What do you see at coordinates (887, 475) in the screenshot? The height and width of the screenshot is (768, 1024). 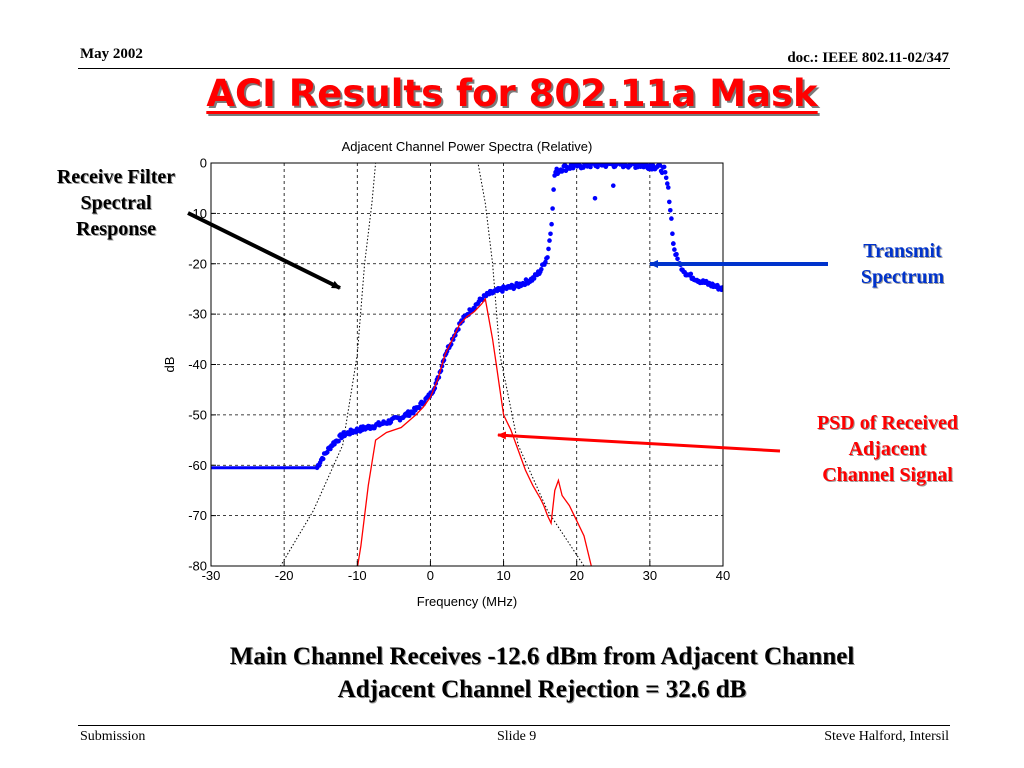 I see `psd-line-3: Channel Signal` at bounding box center [887, 475].